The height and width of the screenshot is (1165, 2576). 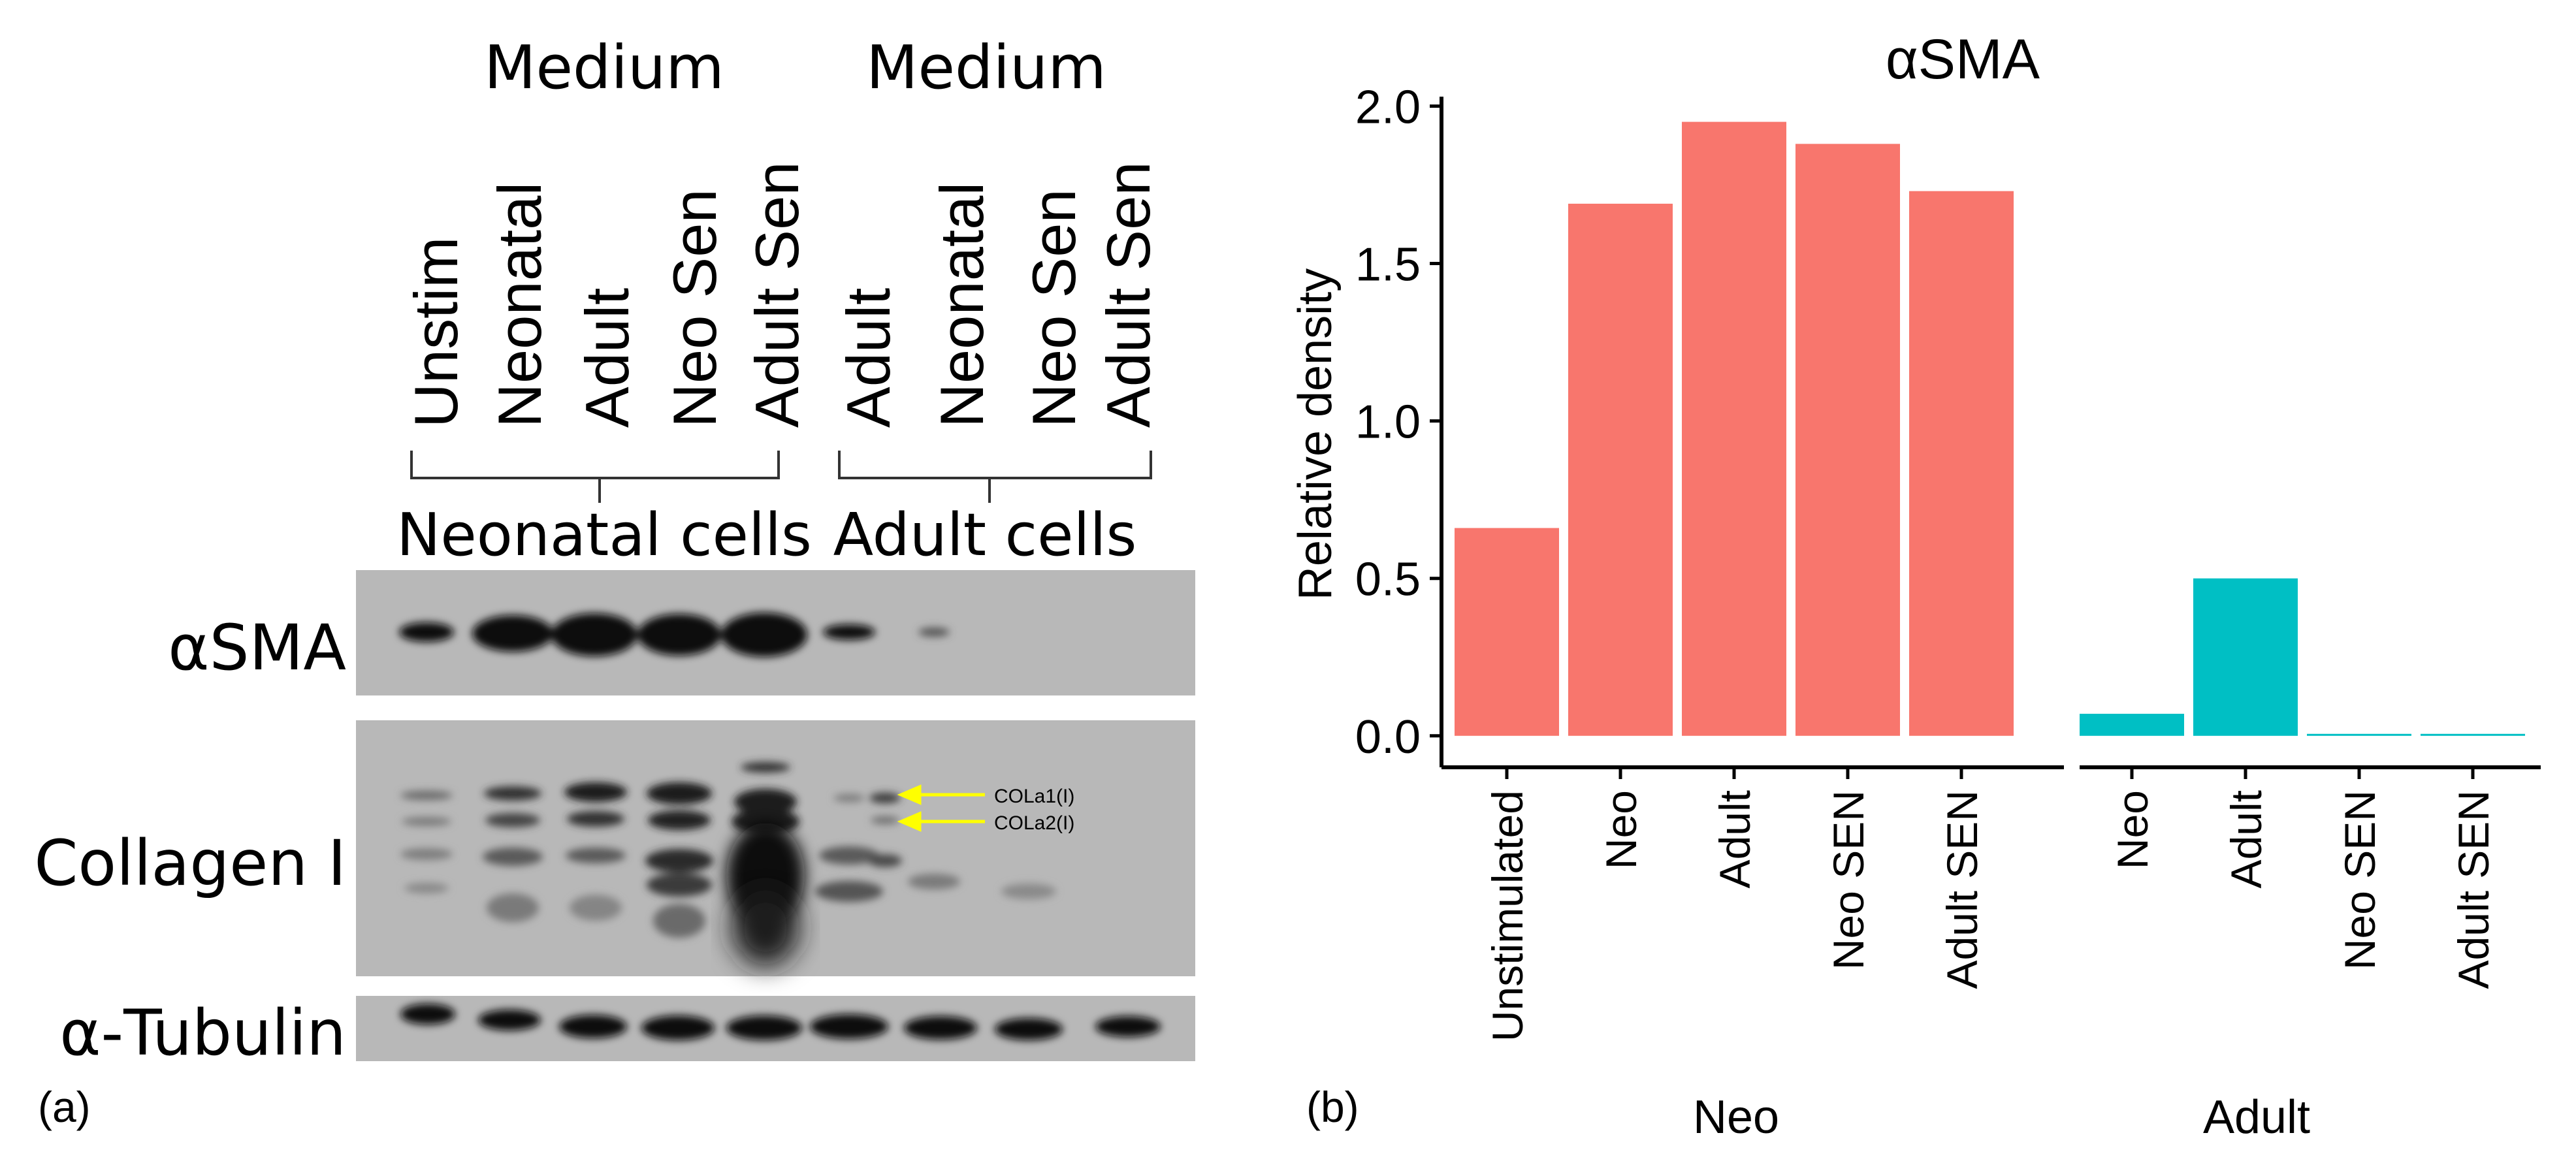 I want to click on y-tick-label: 2.0, so click(x=1388, y=107).